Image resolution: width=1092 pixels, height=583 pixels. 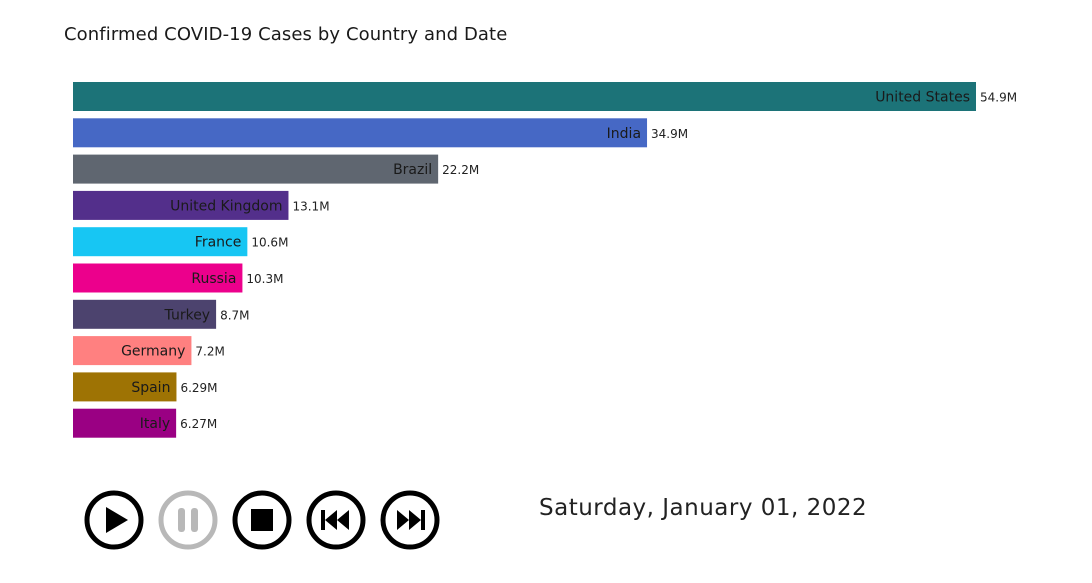 What do you see at coordinates (155, 424) in the screenshot?
I see `bar-category-label: Italy` at bounding box center [155, 424].